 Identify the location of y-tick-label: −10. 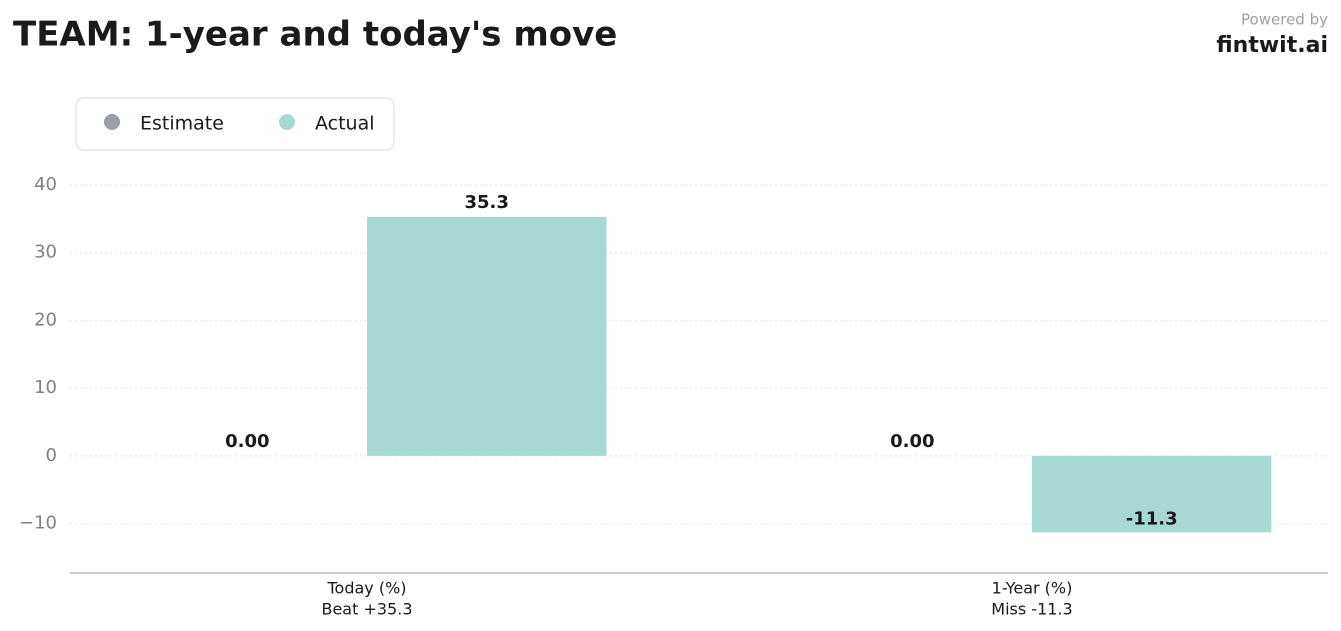
(38, 523).